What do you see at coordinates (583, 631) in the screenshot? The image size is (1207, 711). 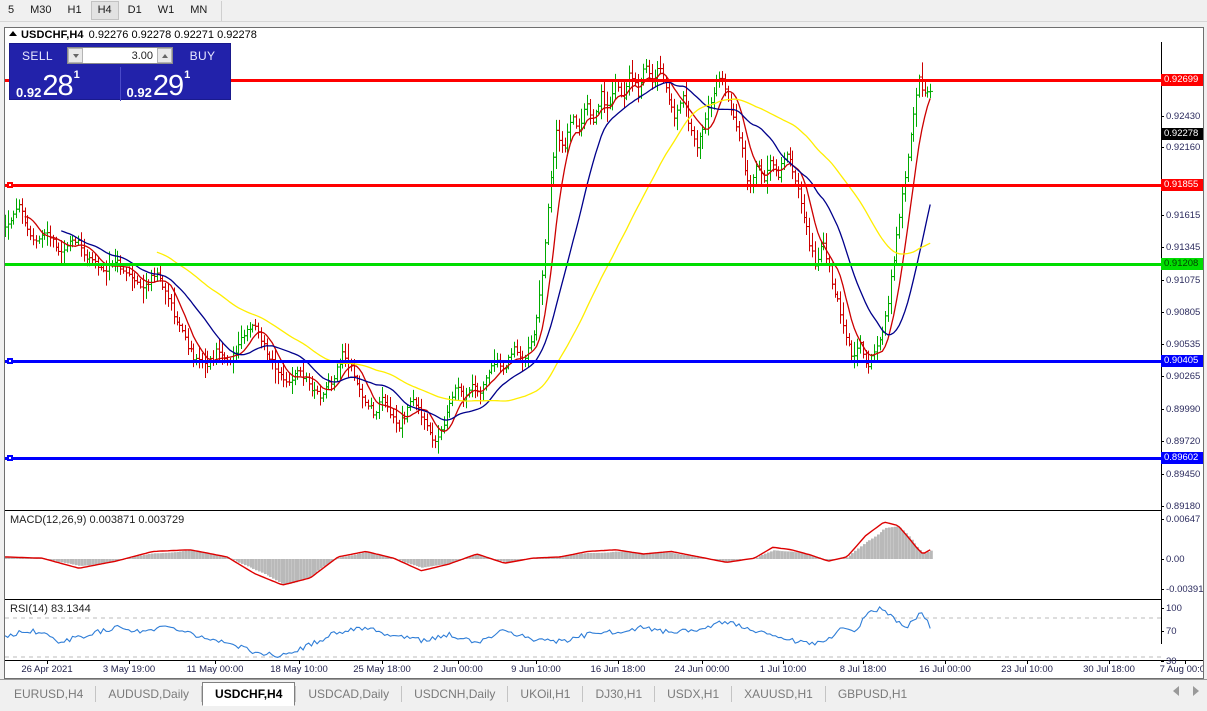 I see `rsi-series-svg` at bounding box center [583, 631].